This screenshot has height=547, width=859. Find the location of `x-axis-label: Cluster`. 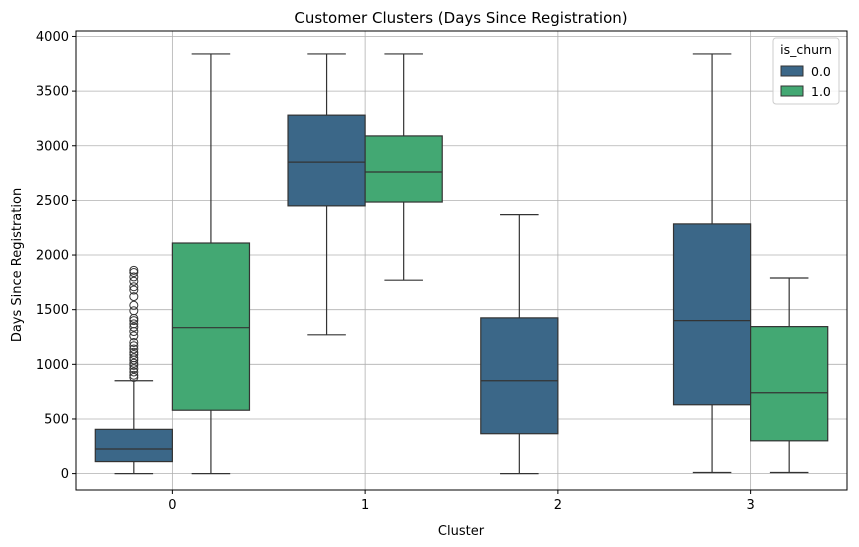

x-axis-label: Cluster is located at coordinates (461, 531).